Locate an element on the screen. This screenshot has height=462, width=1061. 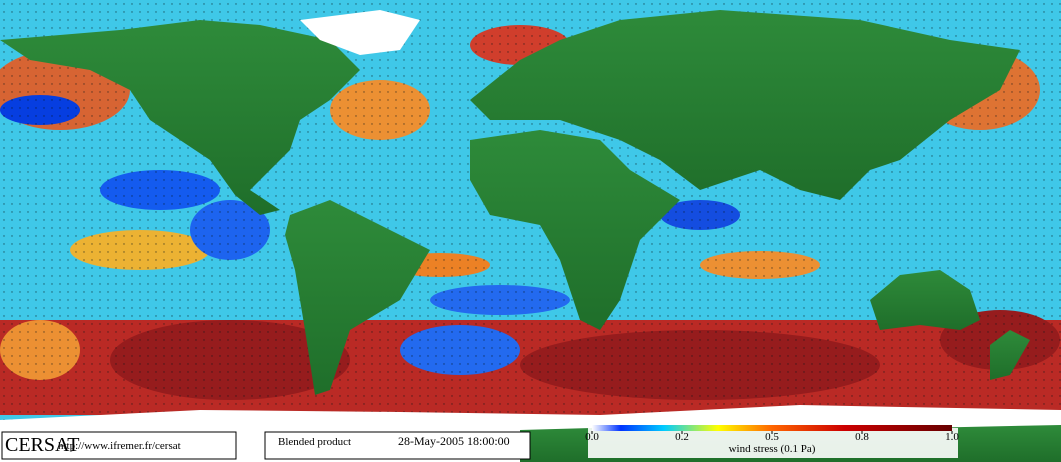
legend-title: wind stress (0.1 Pa) is located at coordinates (772, 449).